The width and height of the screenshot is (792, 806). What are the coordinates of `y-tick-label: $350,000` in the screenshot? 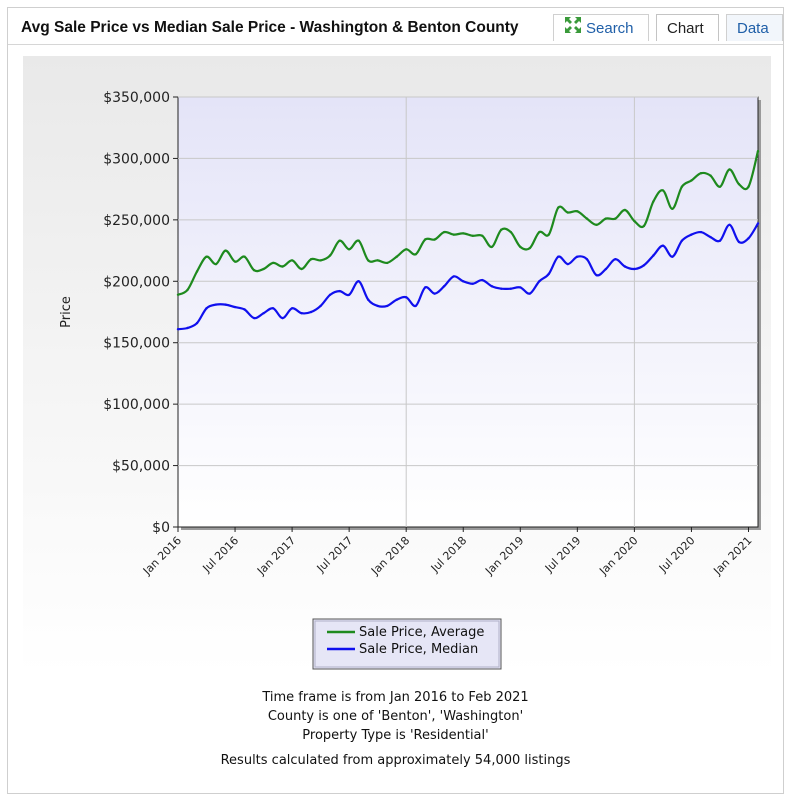 It's located at (136, 98).